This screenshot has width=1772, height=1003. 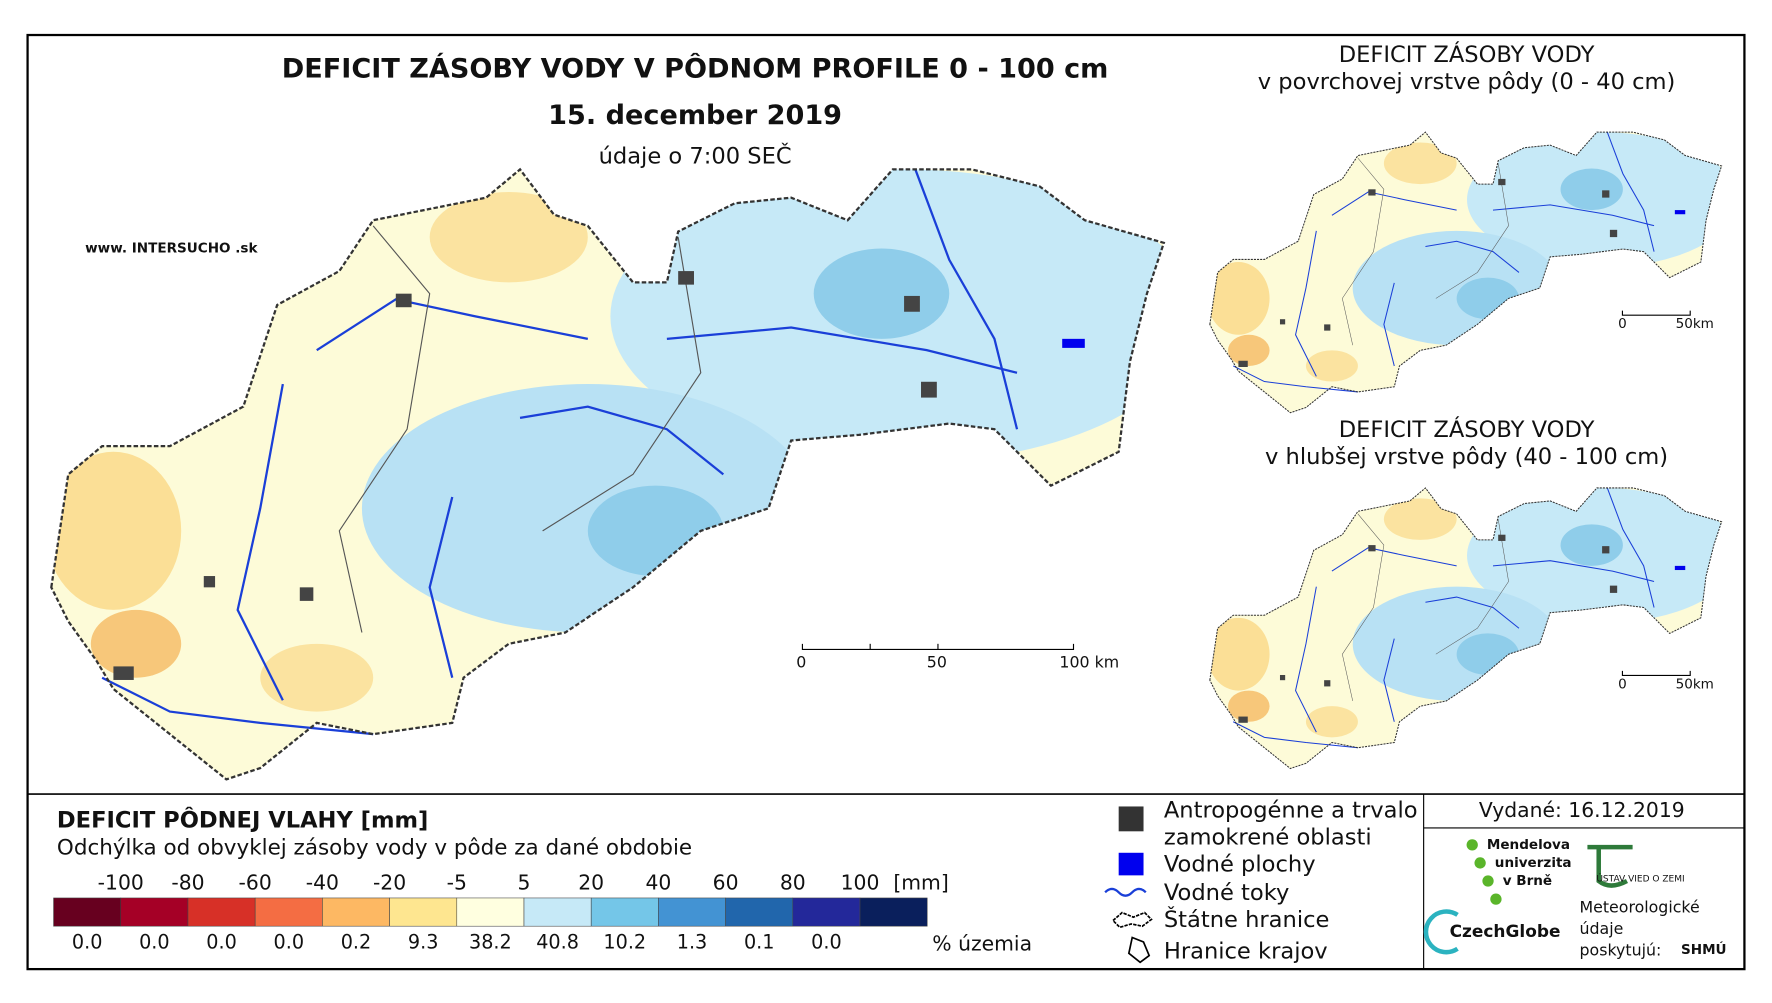 What do you see at coordinates (389, 882) in the screenshot?
I see `legend-tick: -20` at bounding box center [389, 882].